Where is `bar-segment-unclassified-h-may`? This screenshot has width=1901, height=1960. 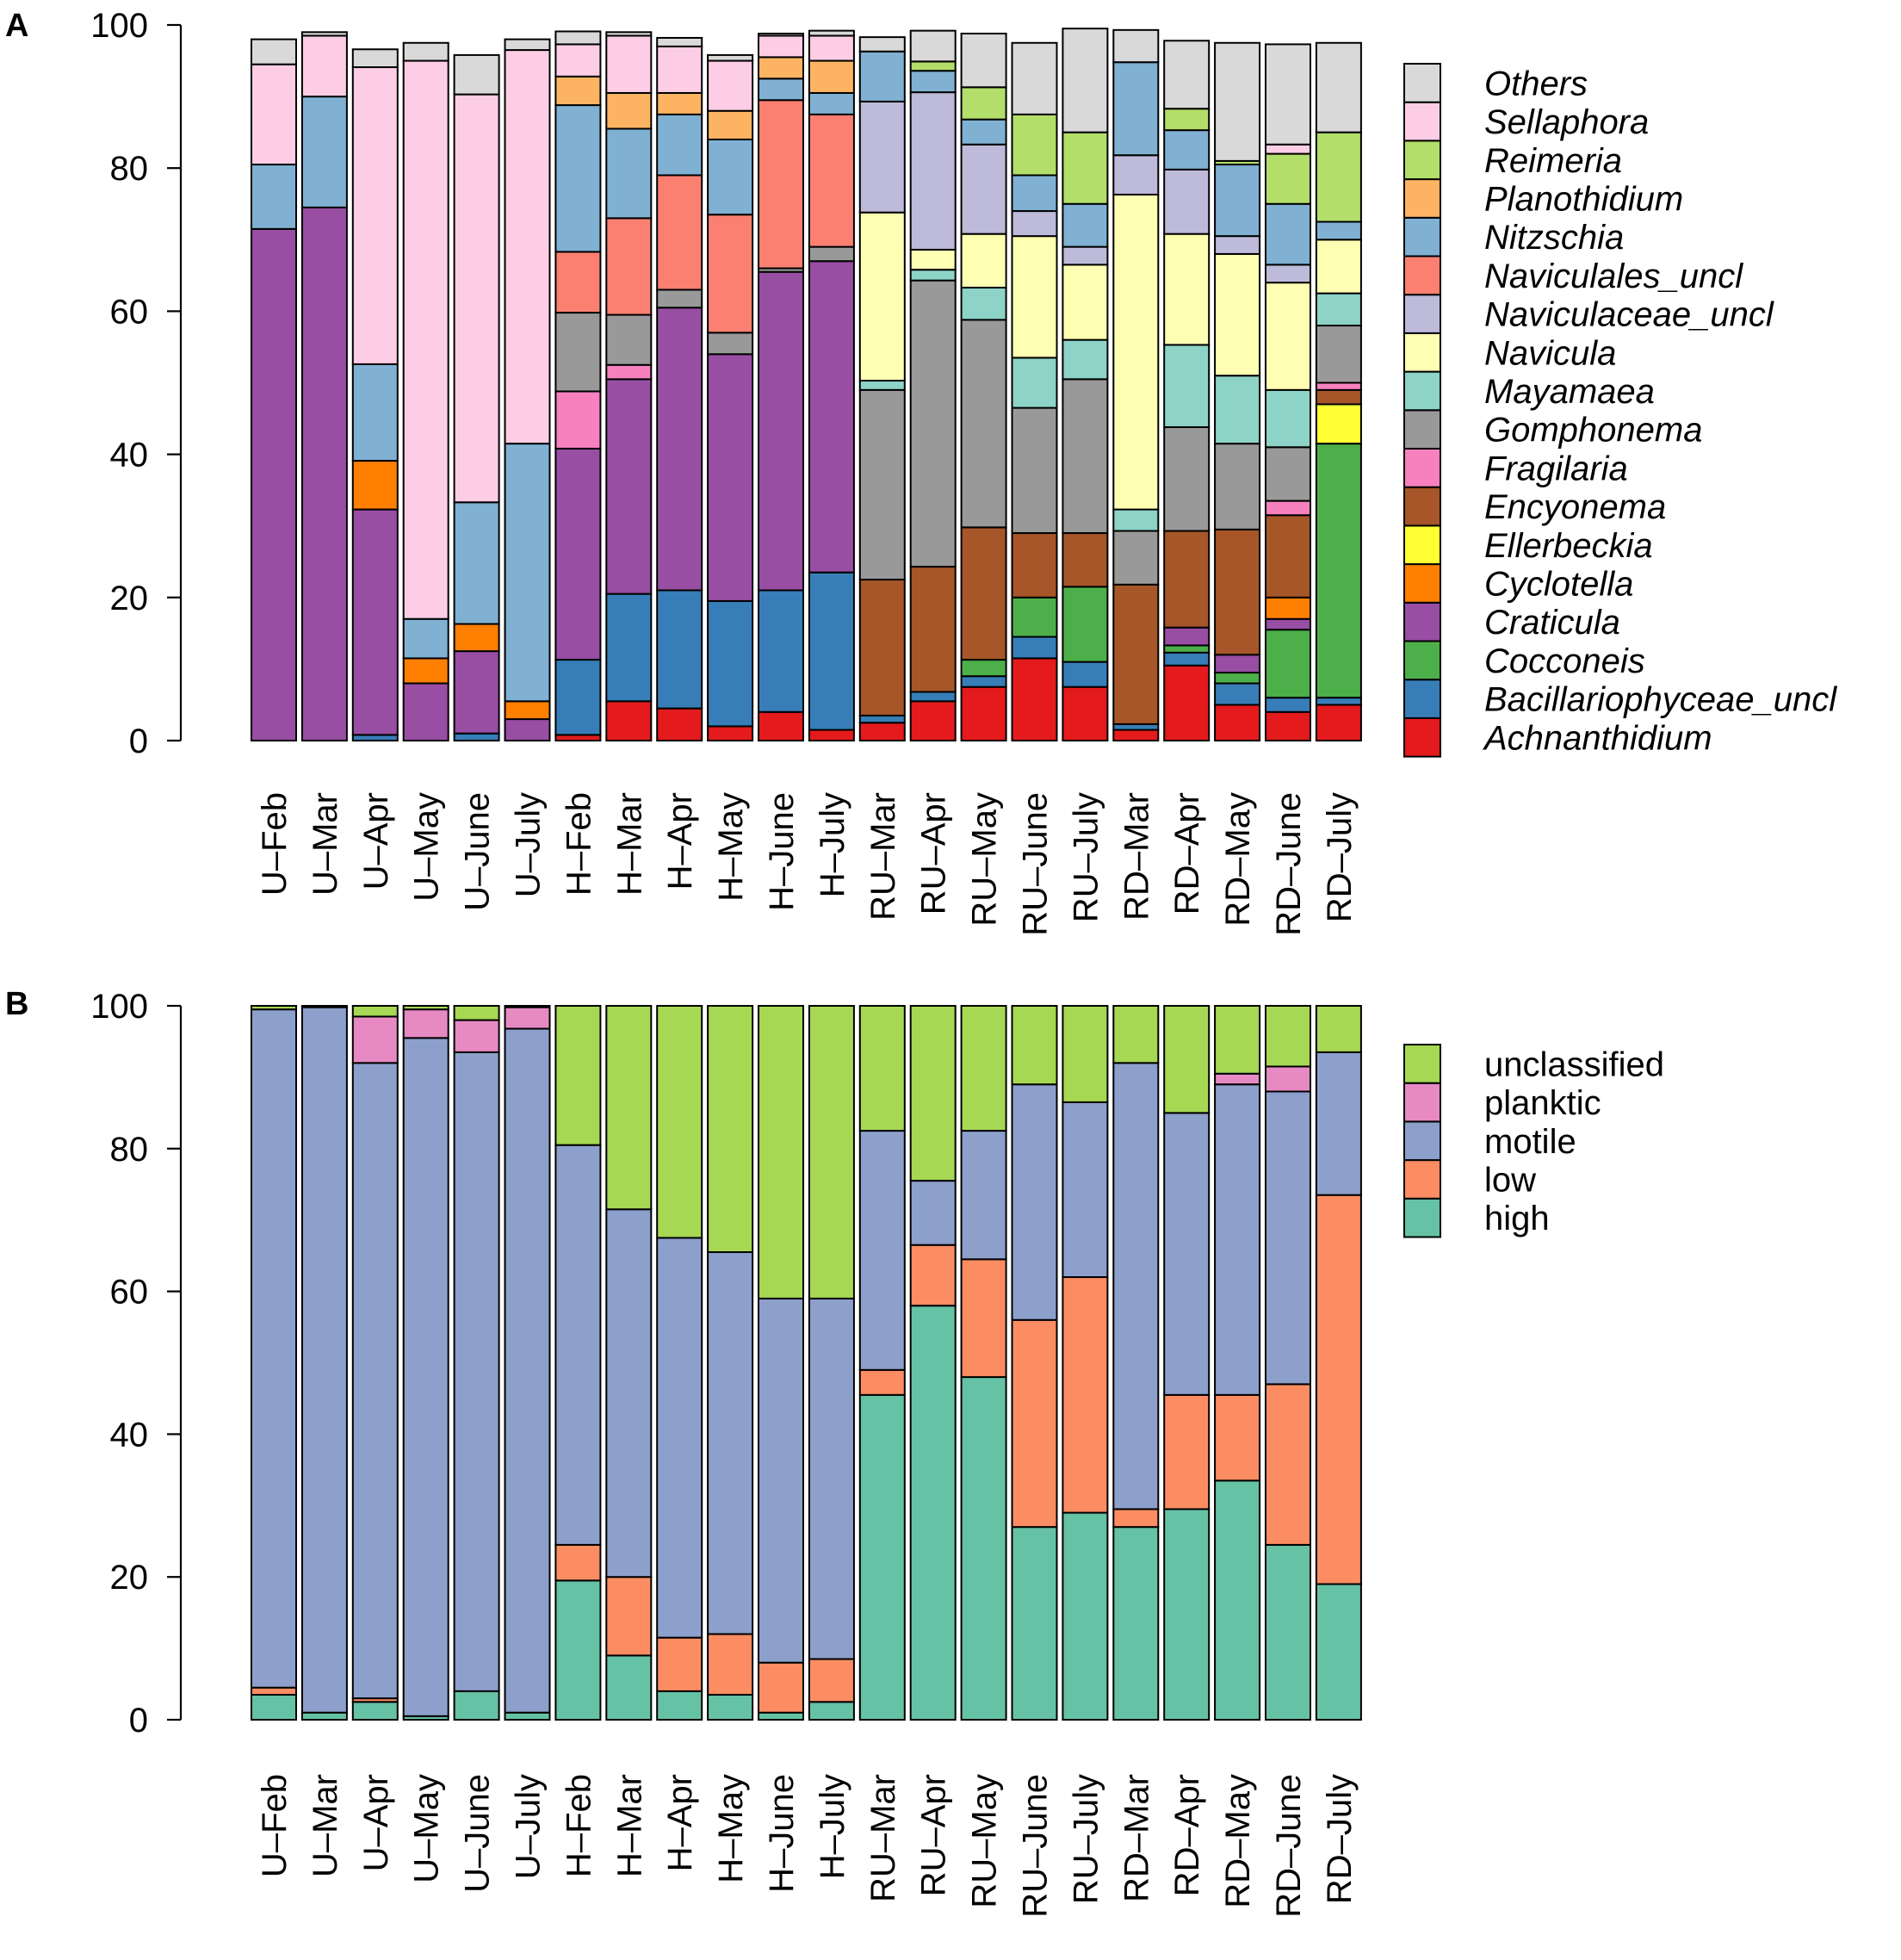 bar-segment-unclassified-h-may is located at coordinates (731, 1129).